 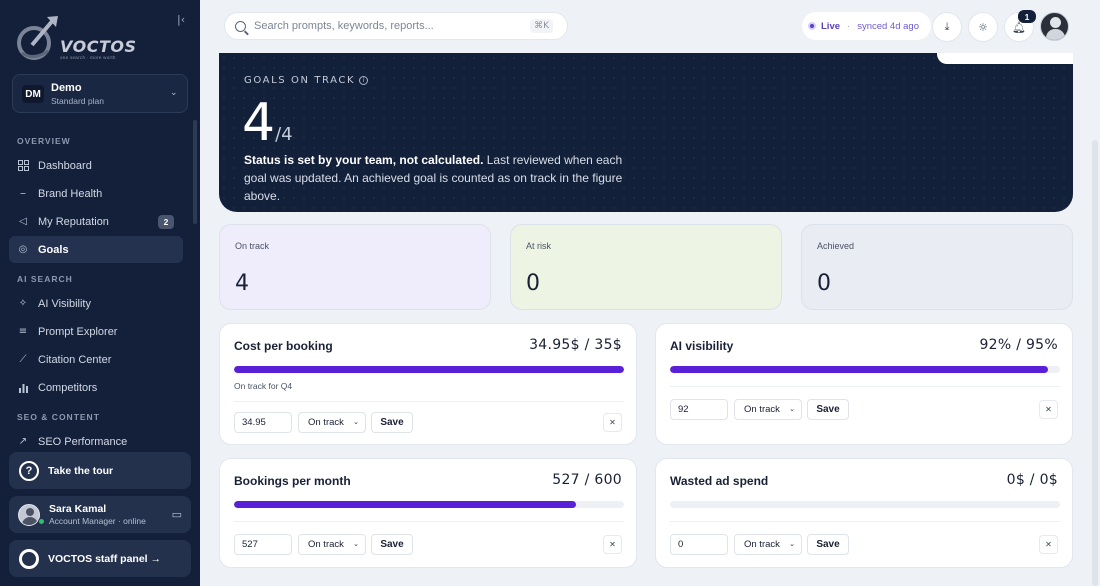 I want to click on live-dot-icon, so click(x=812, y=26).